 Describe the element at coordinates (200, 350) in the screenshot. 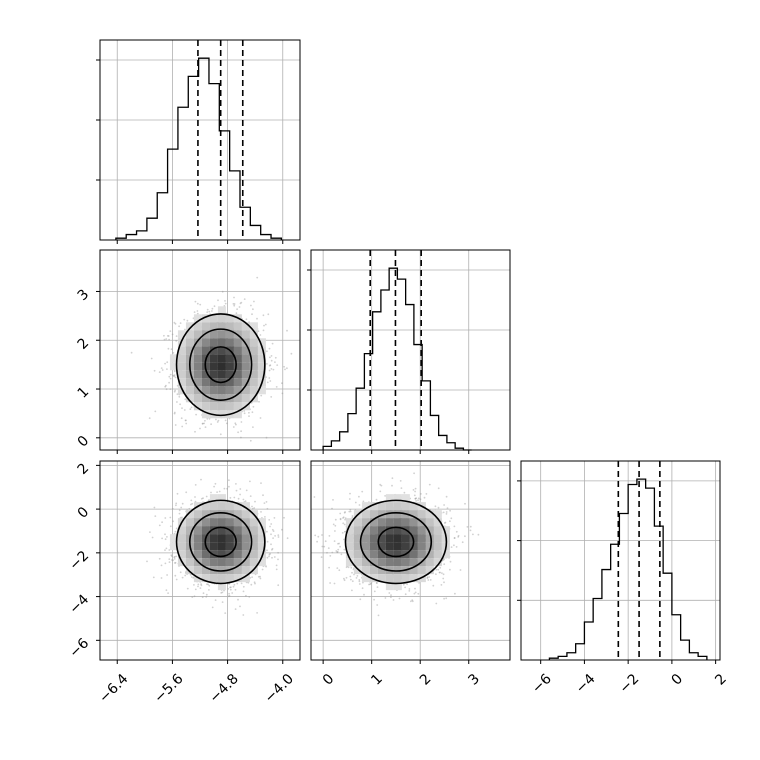

I see `panel-content` at that location.